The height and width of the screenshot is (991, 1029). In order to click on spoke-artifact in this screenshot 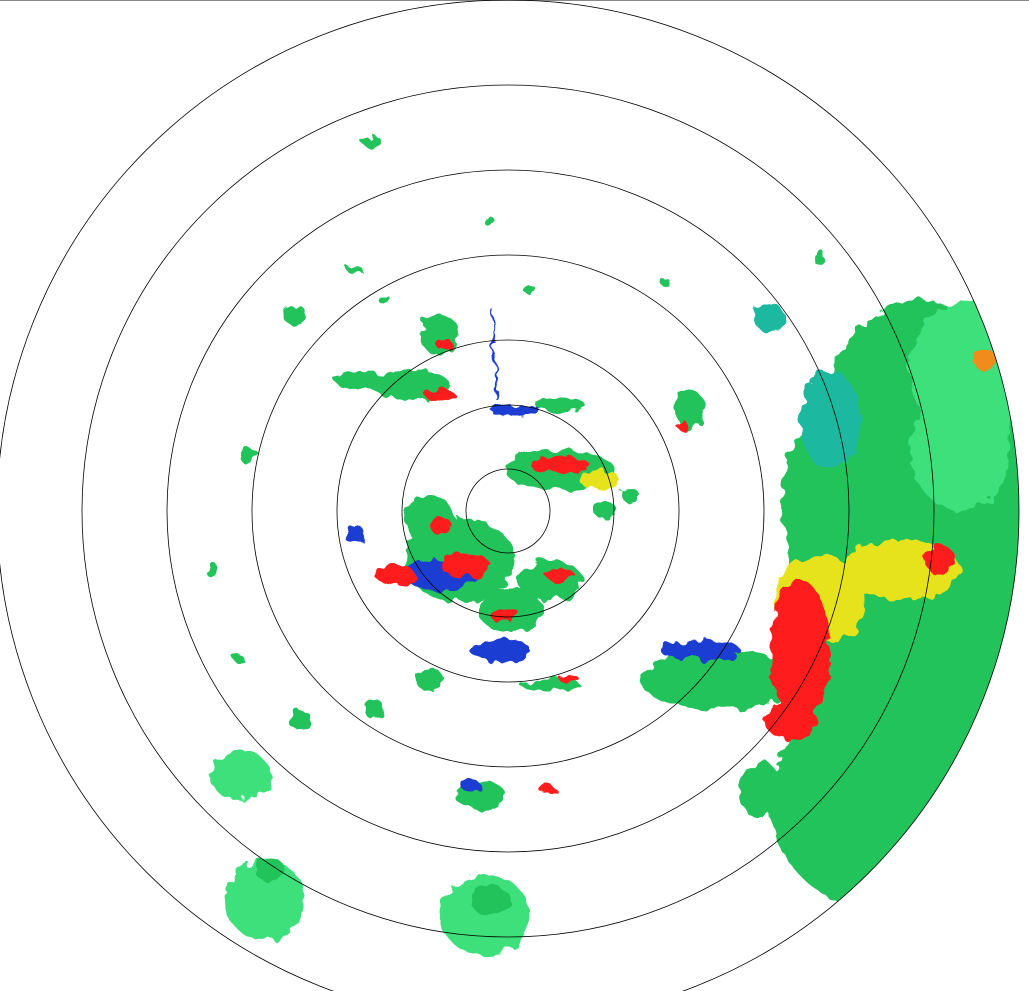, I will do `click(495, 355)`.